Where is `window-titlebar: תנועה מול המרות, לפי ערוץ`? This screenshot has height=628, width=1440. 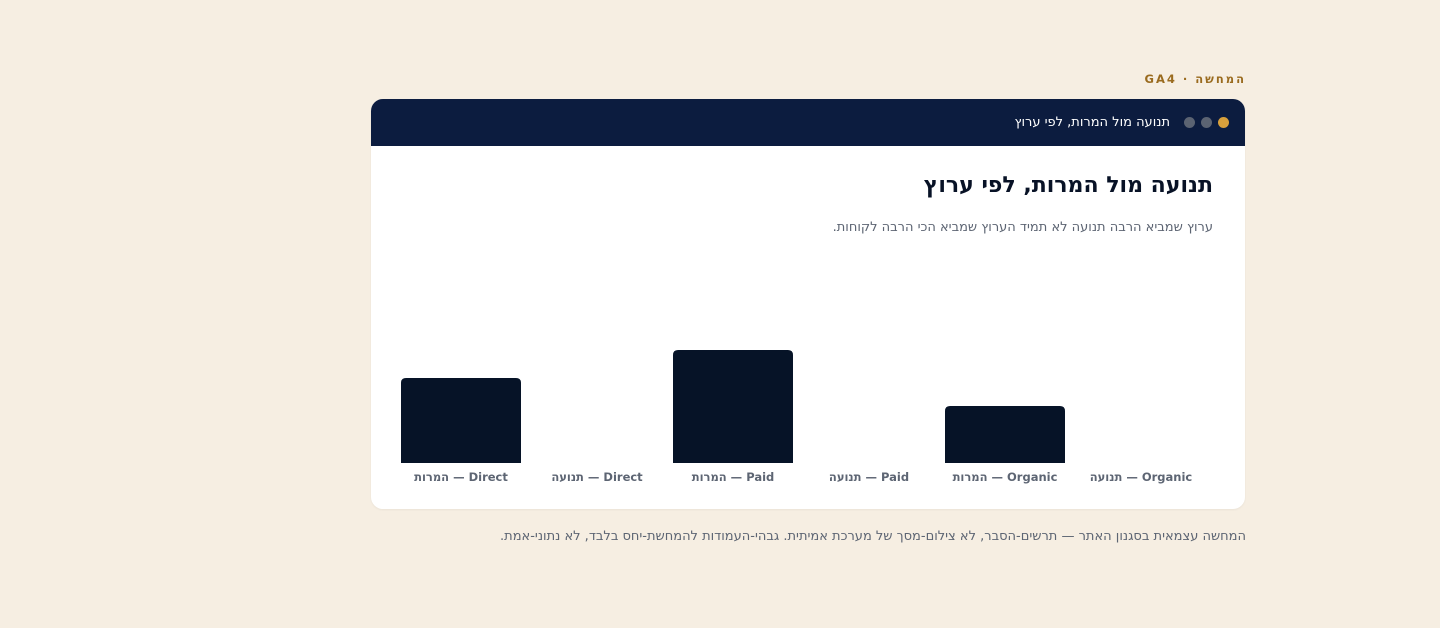
window-titlebar: תנועה מול המרות, לפי ערוץ is located at coordinates (808, 122).